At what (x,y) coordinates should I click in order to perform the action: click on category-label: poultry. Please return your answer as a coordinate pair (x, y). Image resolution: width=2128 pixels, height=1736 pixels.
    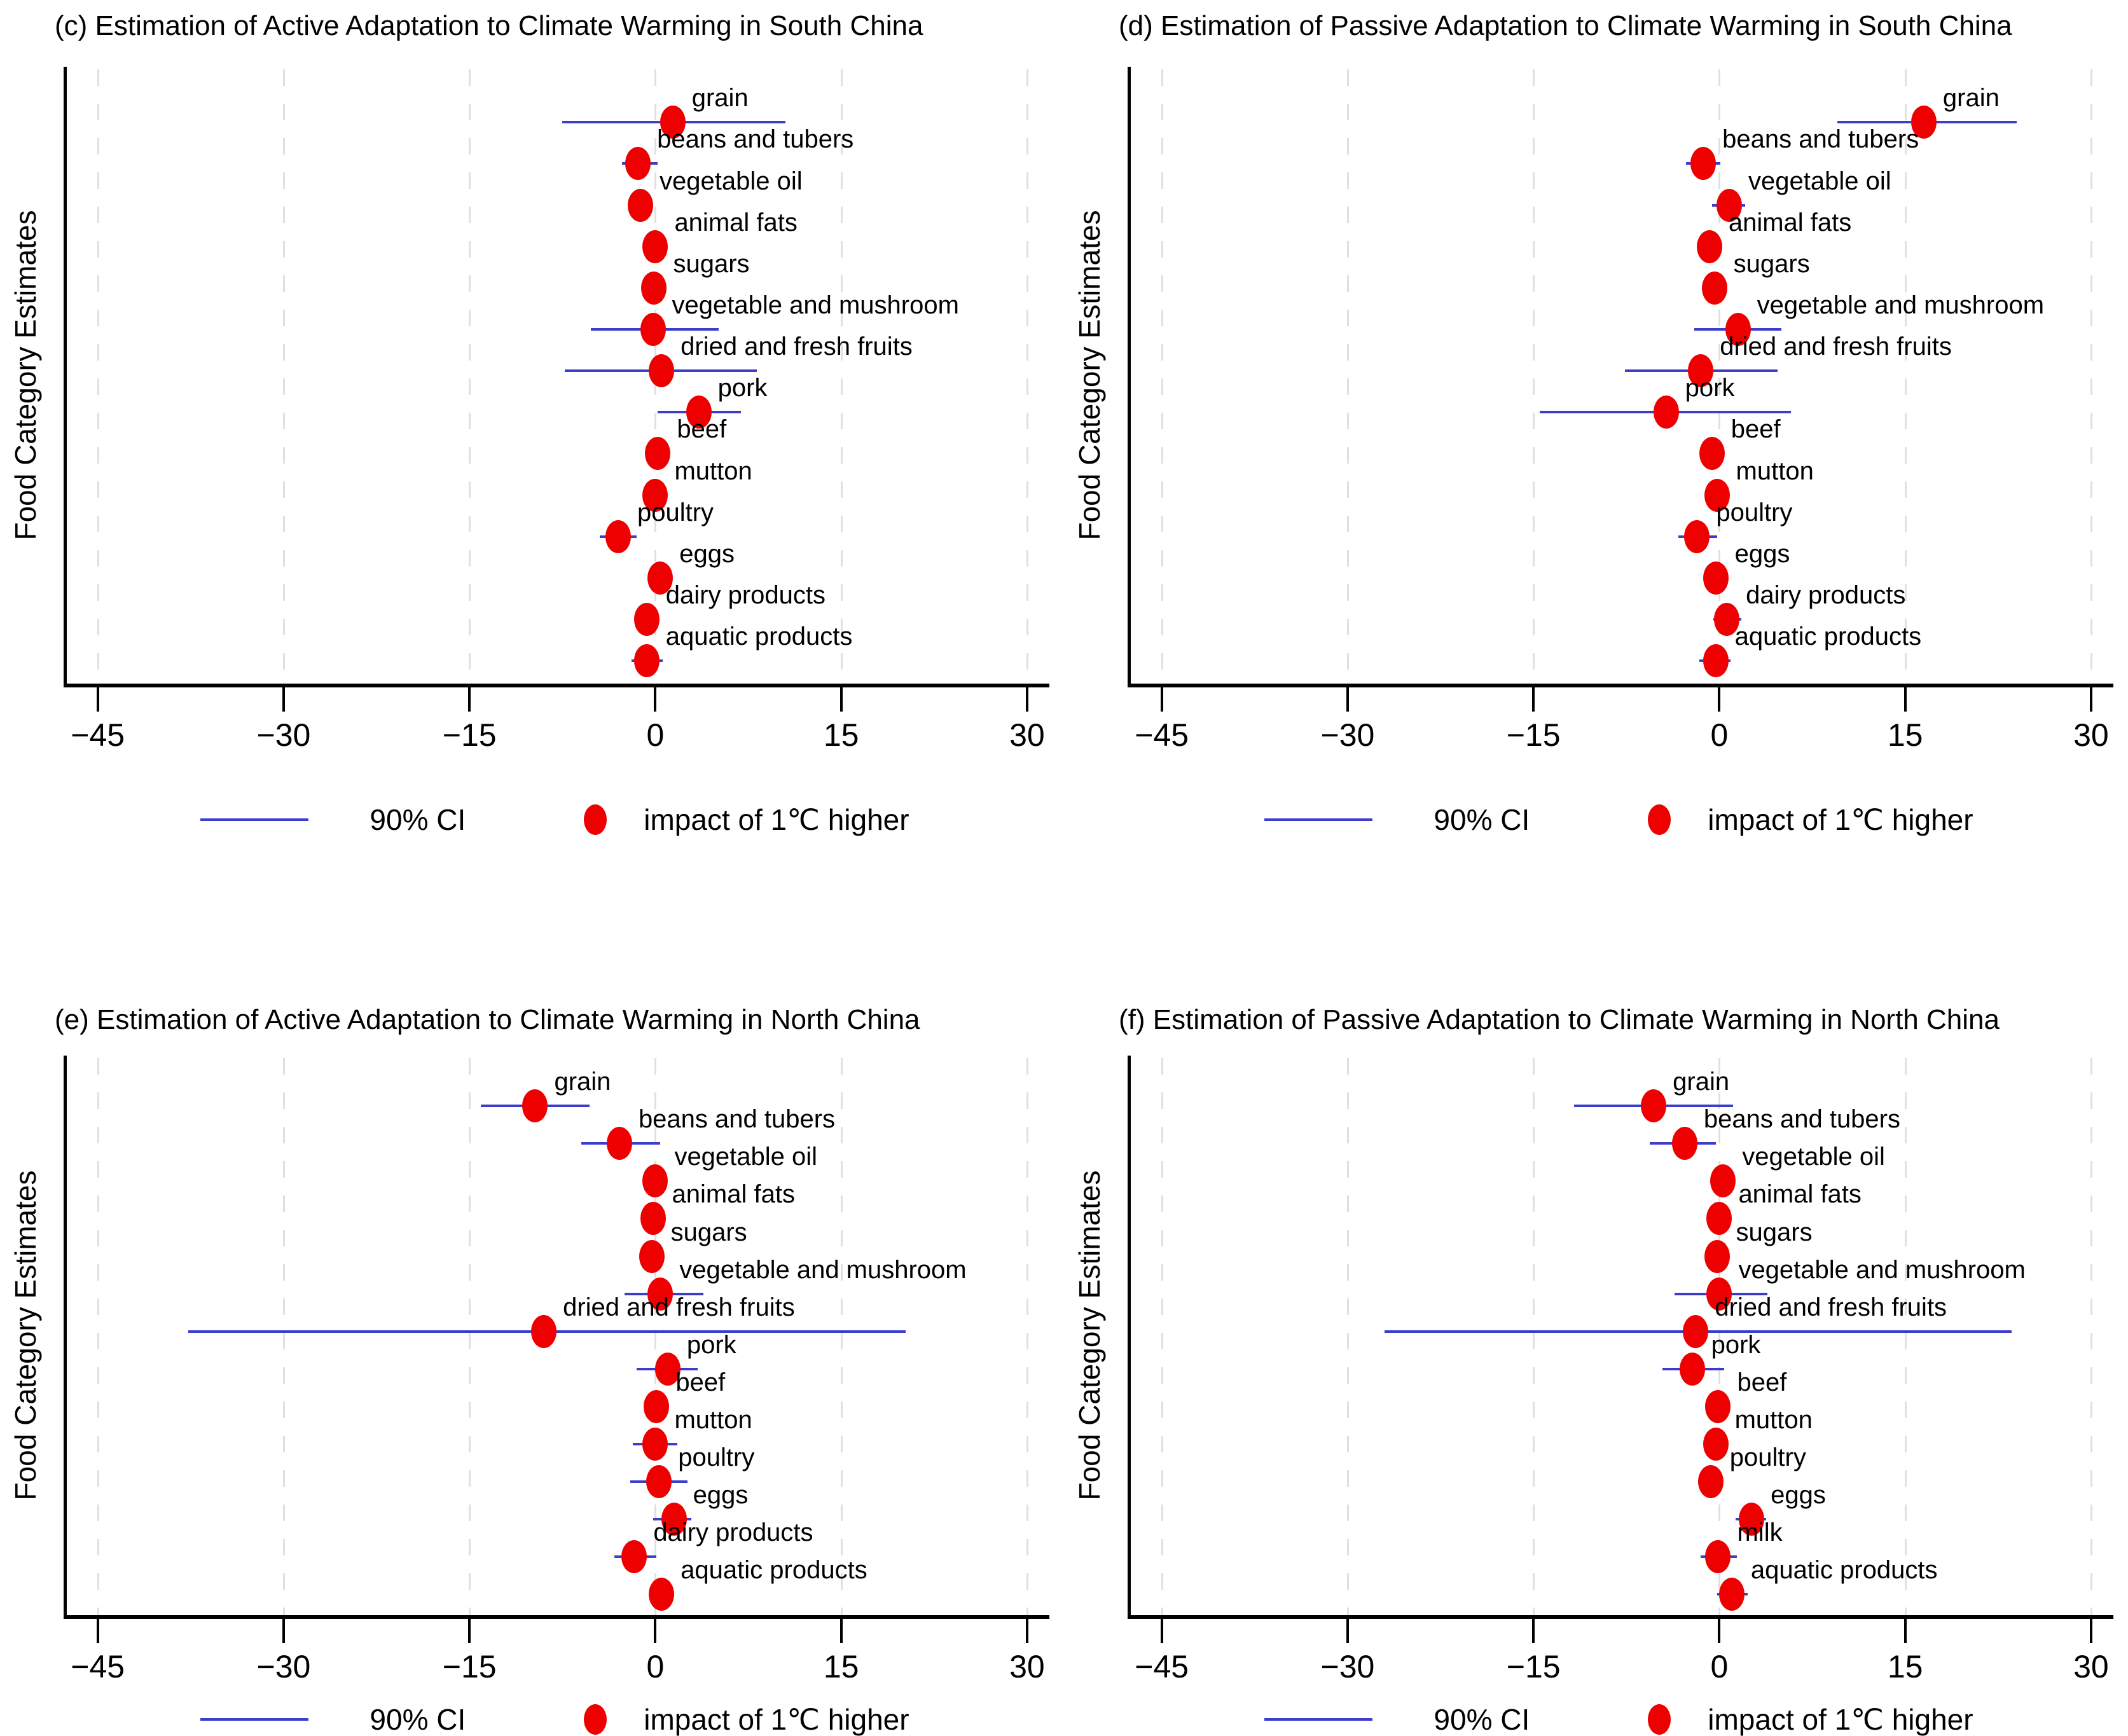
    Looking at the image, I should click on (675, 512).